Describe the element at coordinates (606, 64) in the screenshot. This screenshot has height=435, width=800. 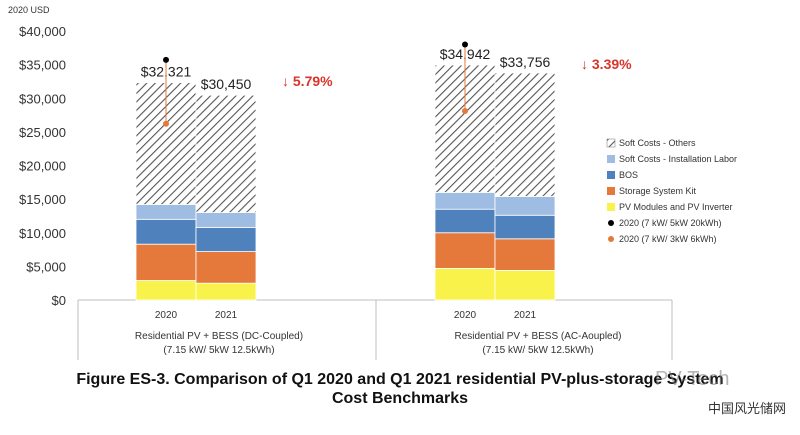
I see `change-label: ↓ 3.39%` at that location.